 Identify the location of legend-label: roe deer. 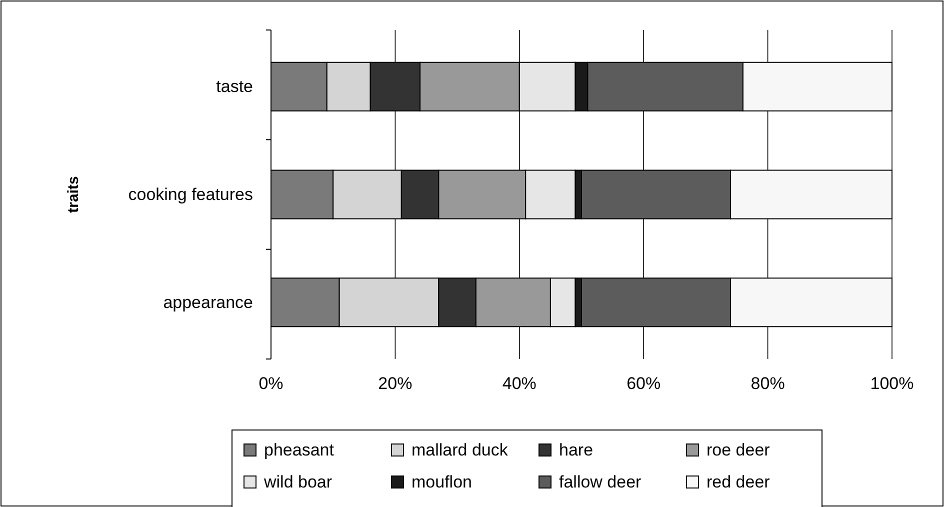
(738, 450).